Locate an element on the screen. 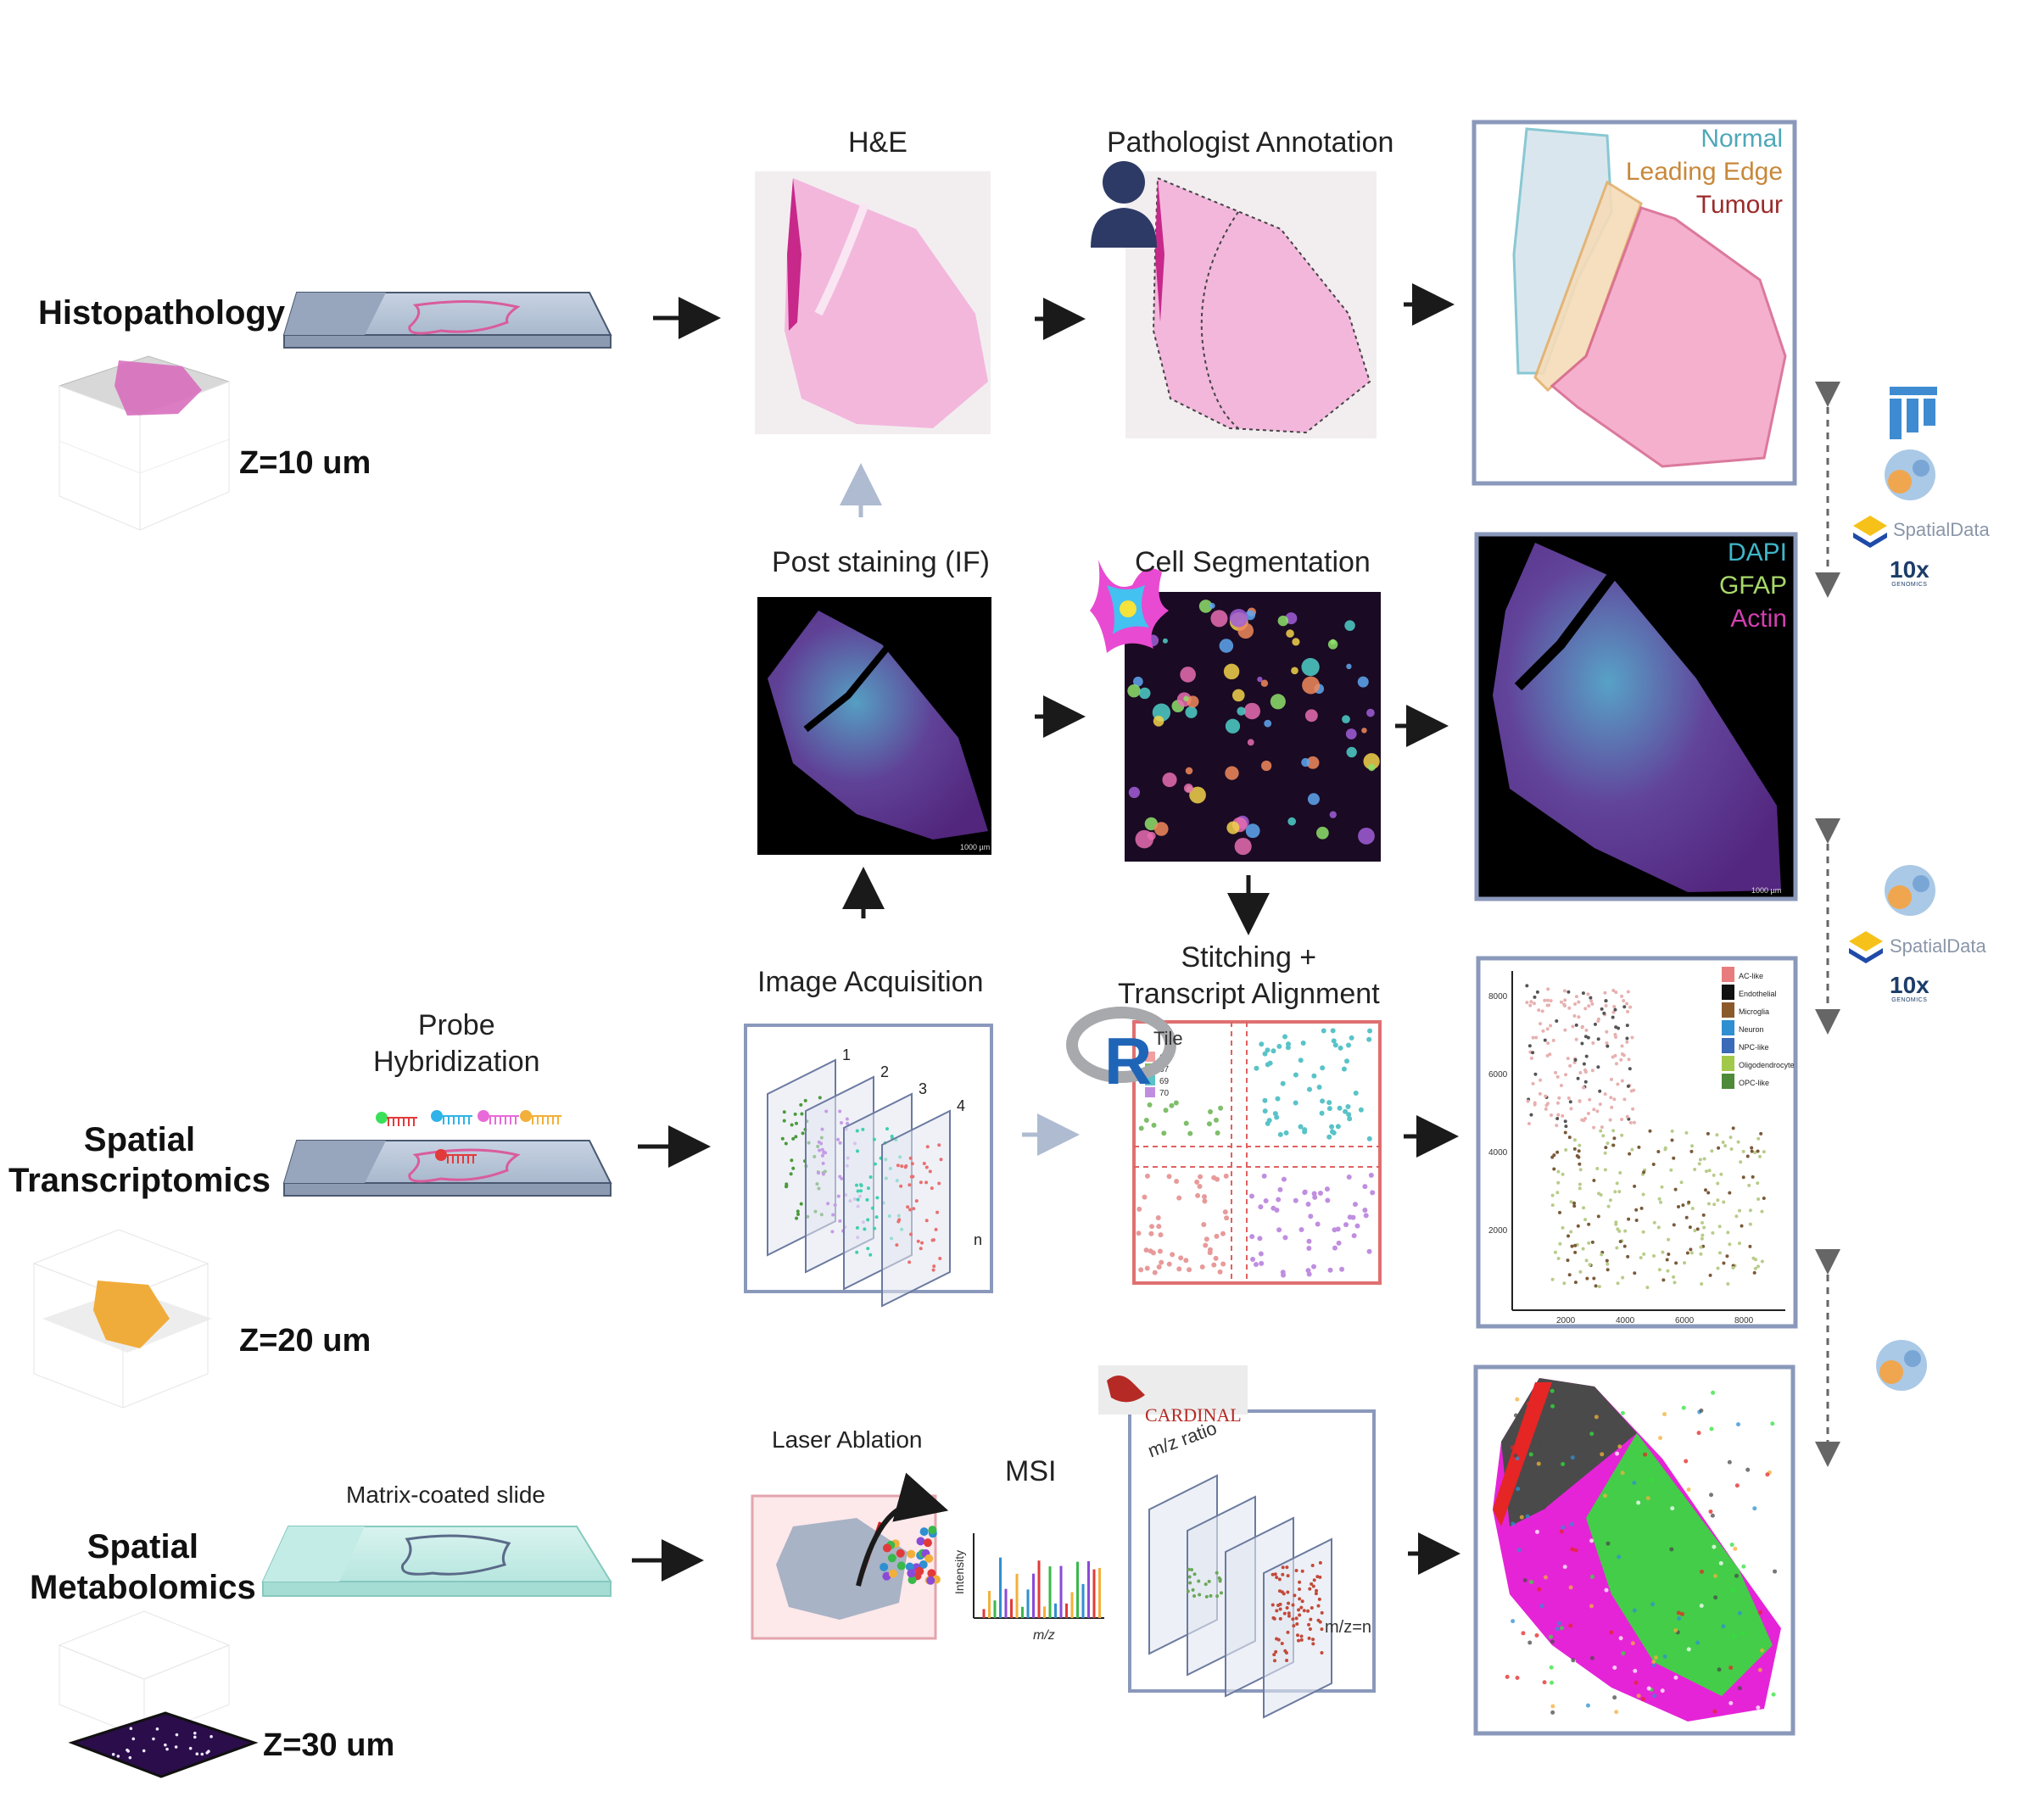 Image resolution: width=2044 pixels, height=1808 pixels. legend-dapi: DAPI is located at coordinates (1757, 552).